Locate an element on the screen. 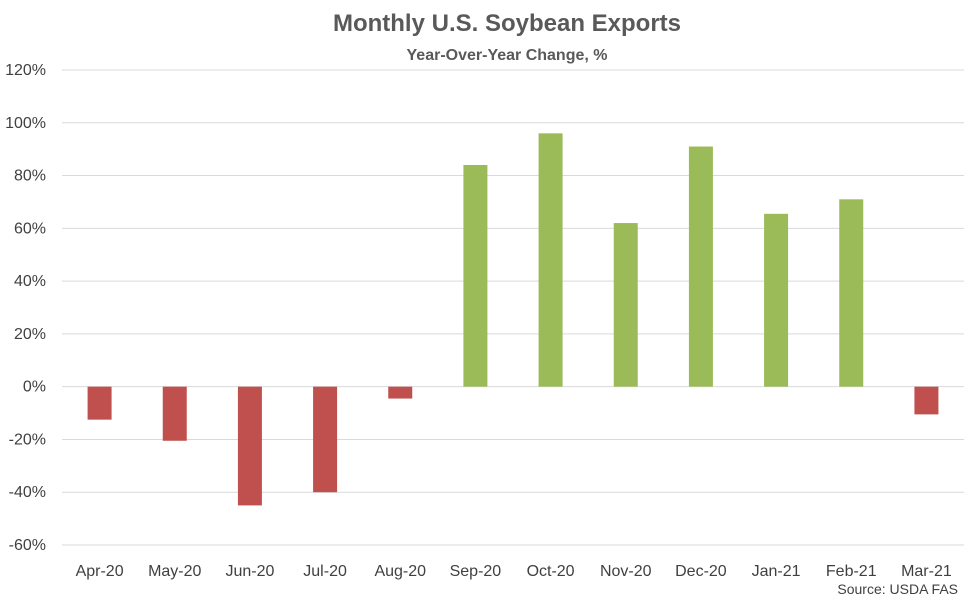 The width and height of the screenshot is (976, 601). x-tick-label: Aug-20 is located at coordinates (400, 571).